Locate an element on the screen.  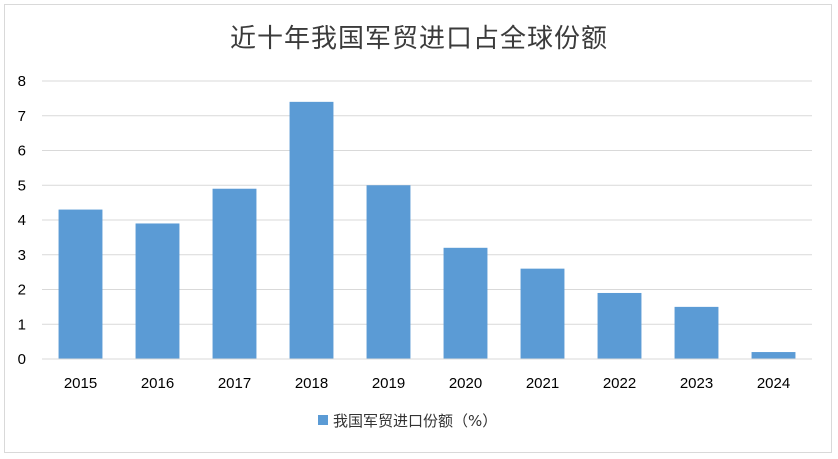
x-axis-ticks: 2015 2016 2017 2018 2019 2020 2021 2022 2023 2024 is located at coordinates (427, 383).